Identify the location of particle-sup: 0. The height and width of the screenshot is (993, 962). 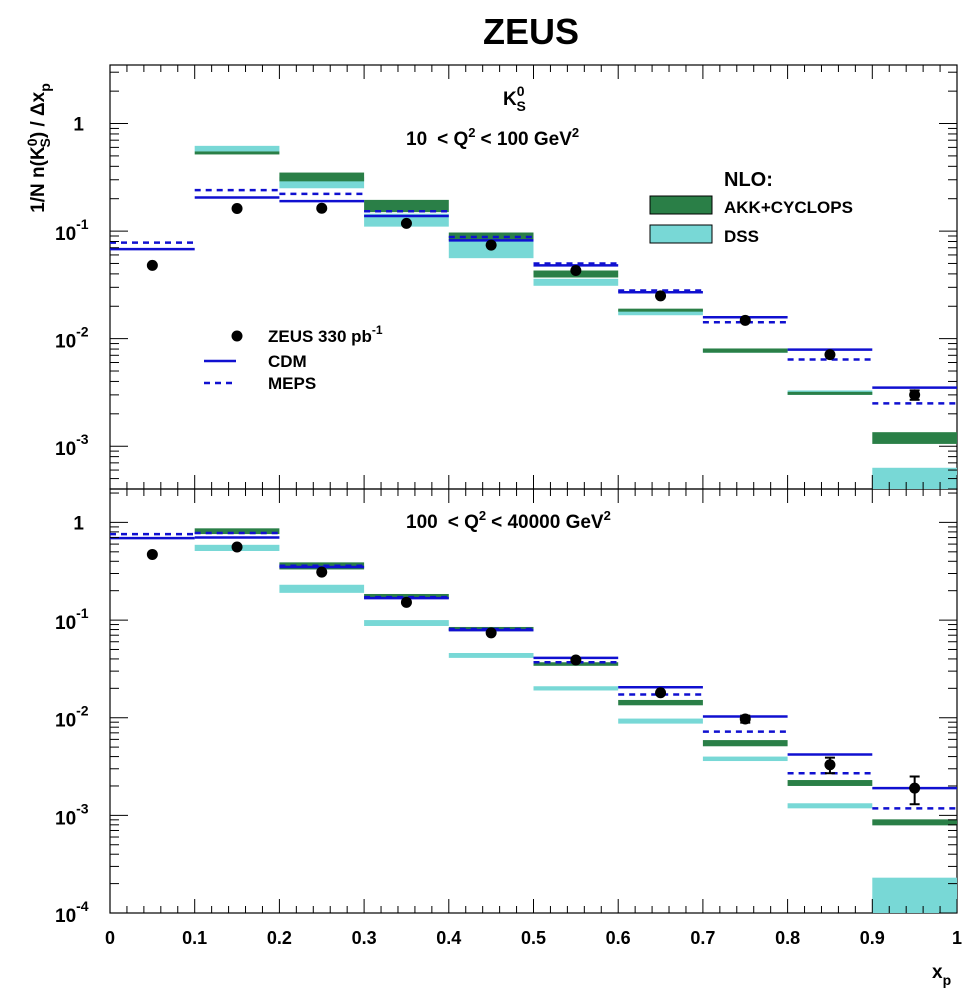
(521, 91).